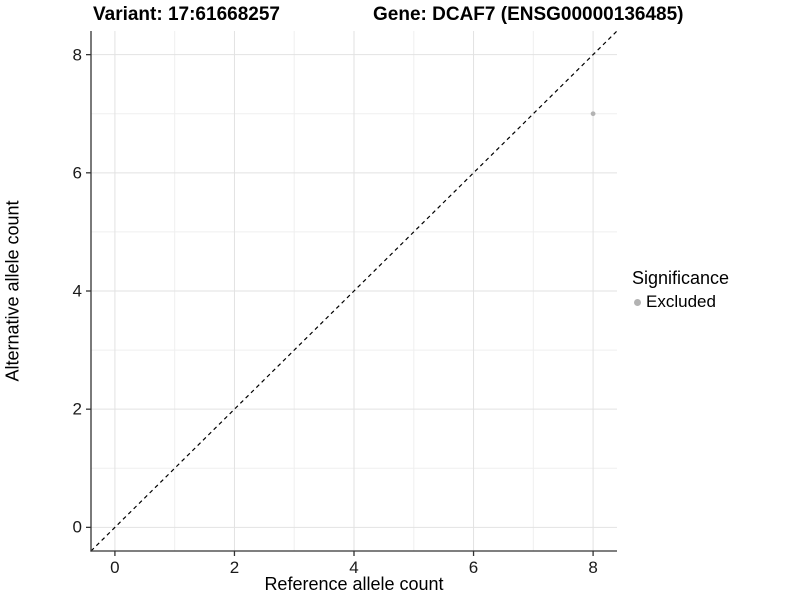 The width and height of the screenshot is (800, 600). Describe the element at coordinates (77, 291) in the screenshot. I see `y-tick-label: 4` at that location.